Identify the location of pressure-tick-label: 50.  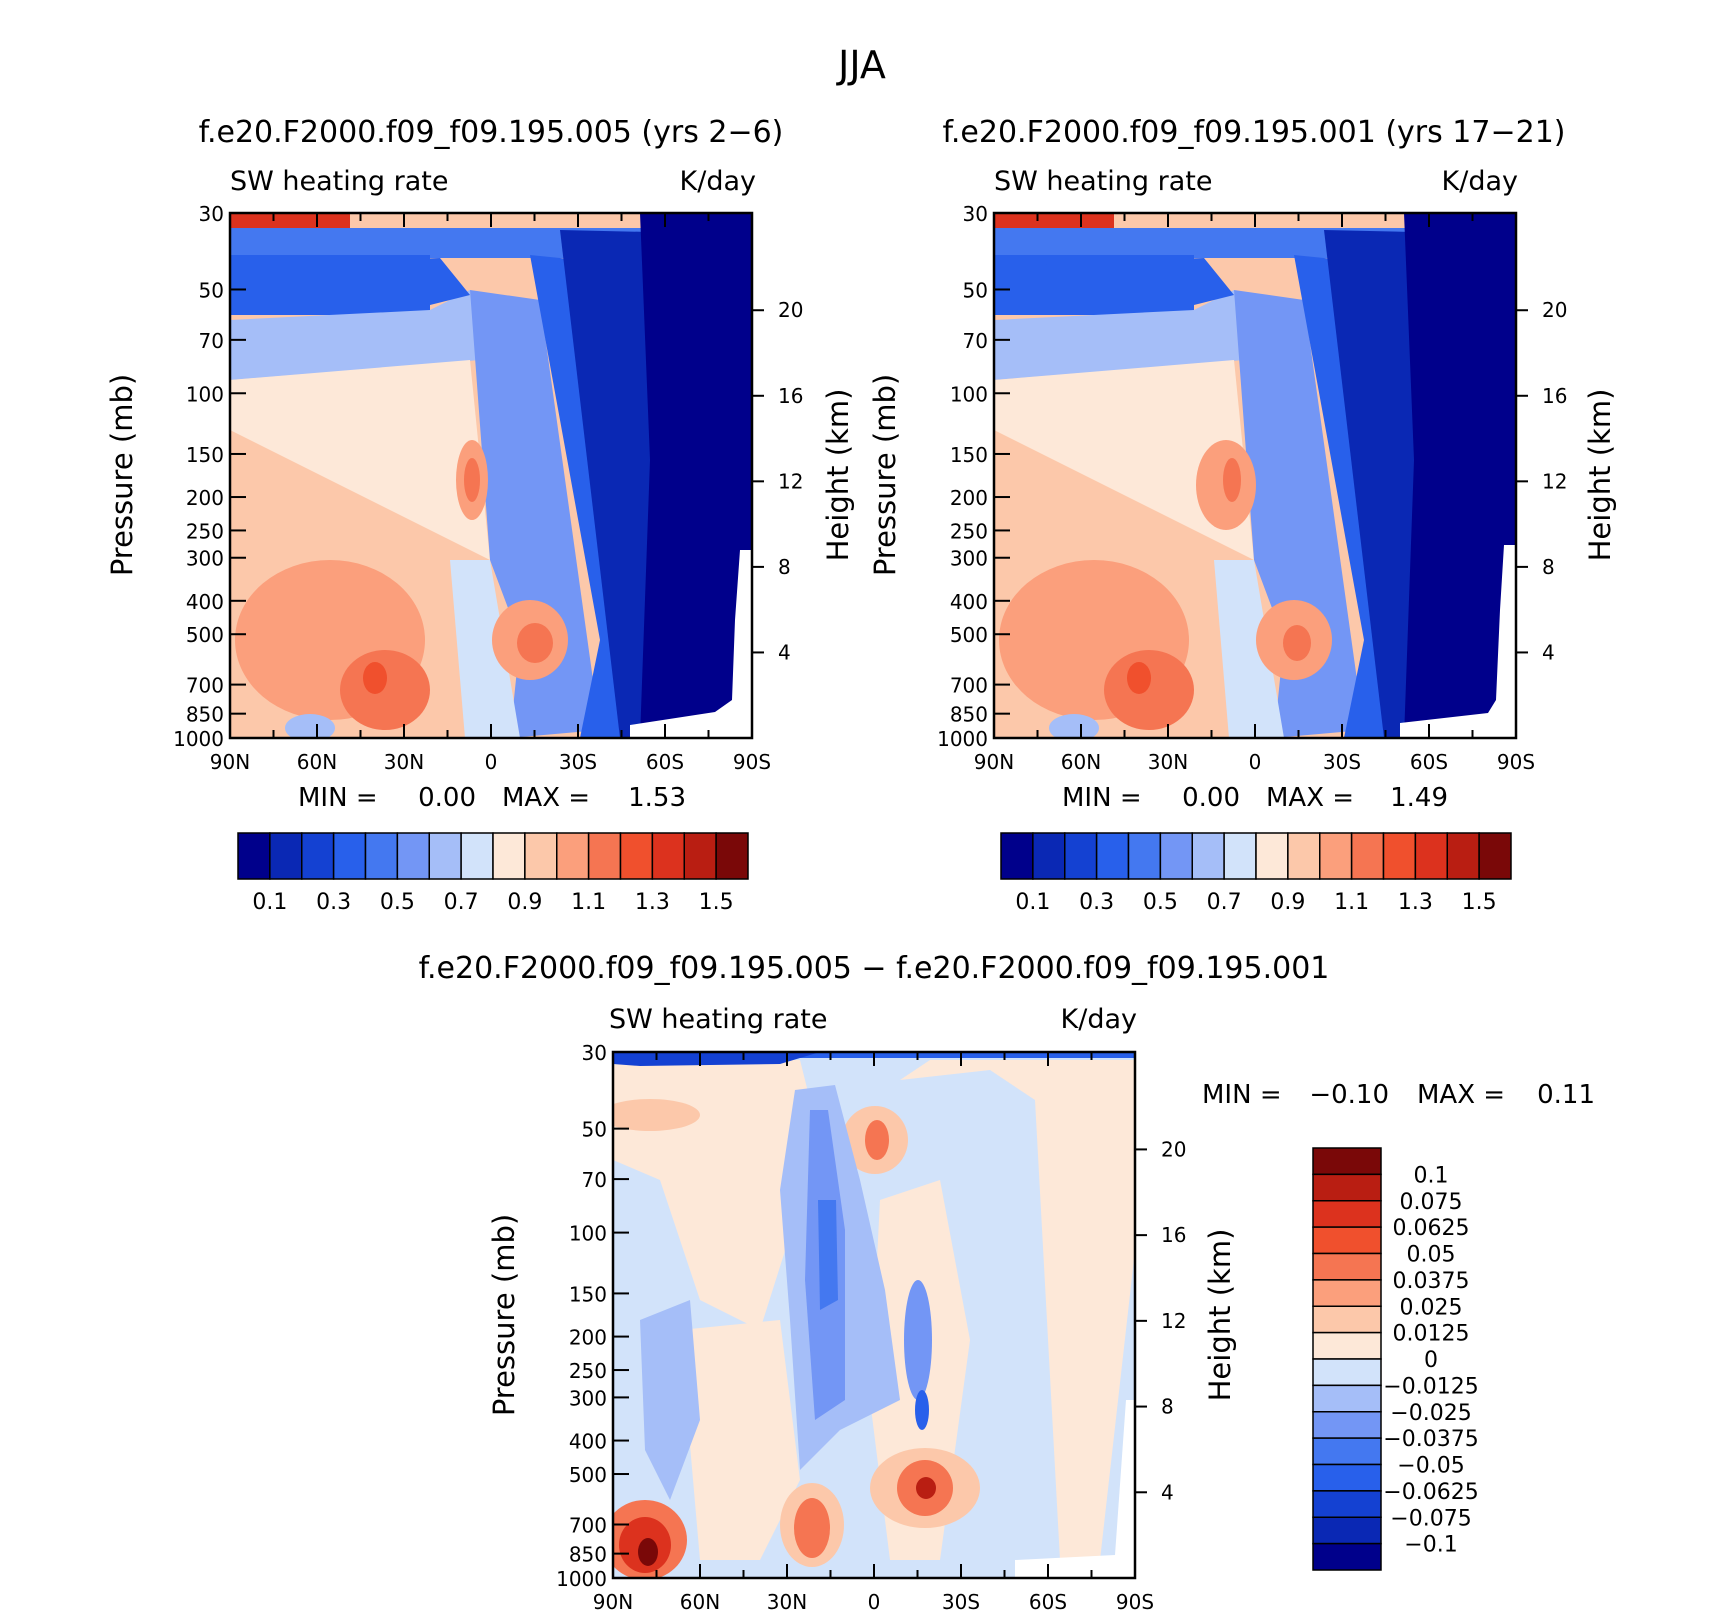
(211, 290).